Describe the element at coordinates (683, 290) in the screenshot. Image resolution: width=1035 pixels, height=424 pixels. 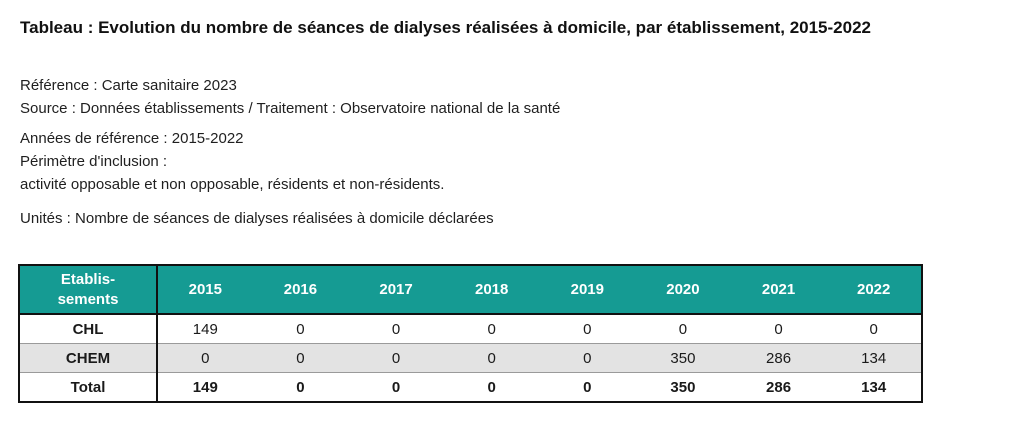
I see `header-year: 2020` at that location.